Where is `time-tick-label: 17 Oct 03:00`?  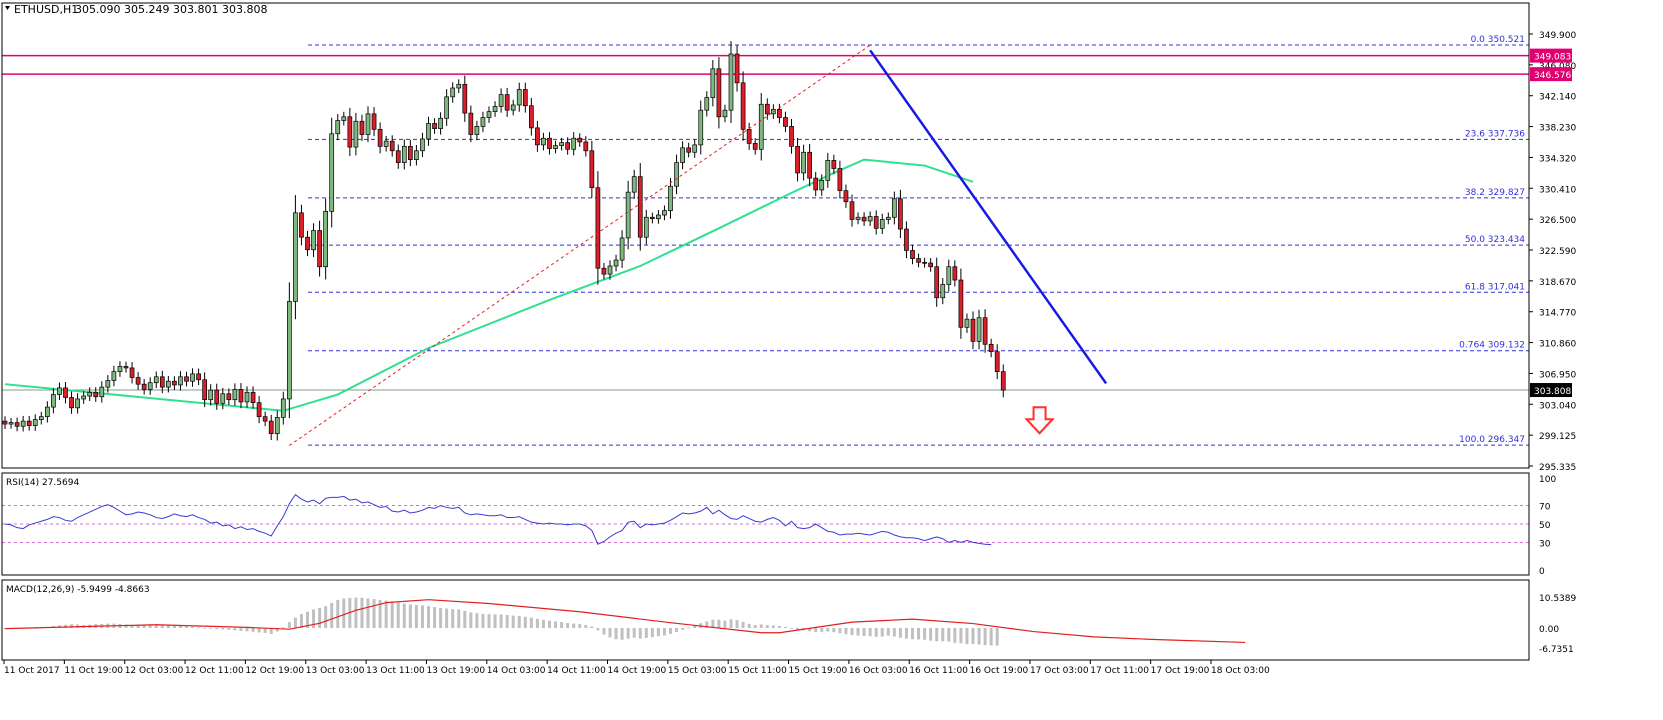 time-tick-label: 17 Oct 03:00 is located at coordinates (1059, 671).